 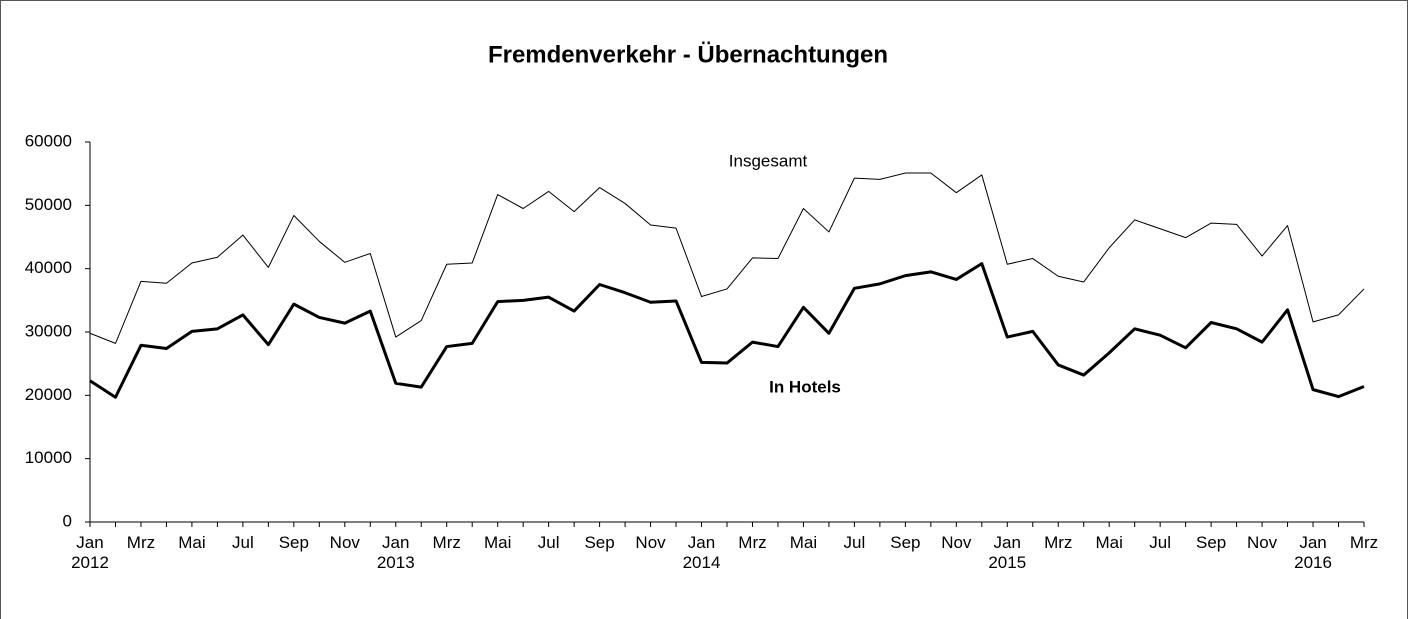 I want to click on x-tick-label: Jan 2014, so click(x=701, y=552).